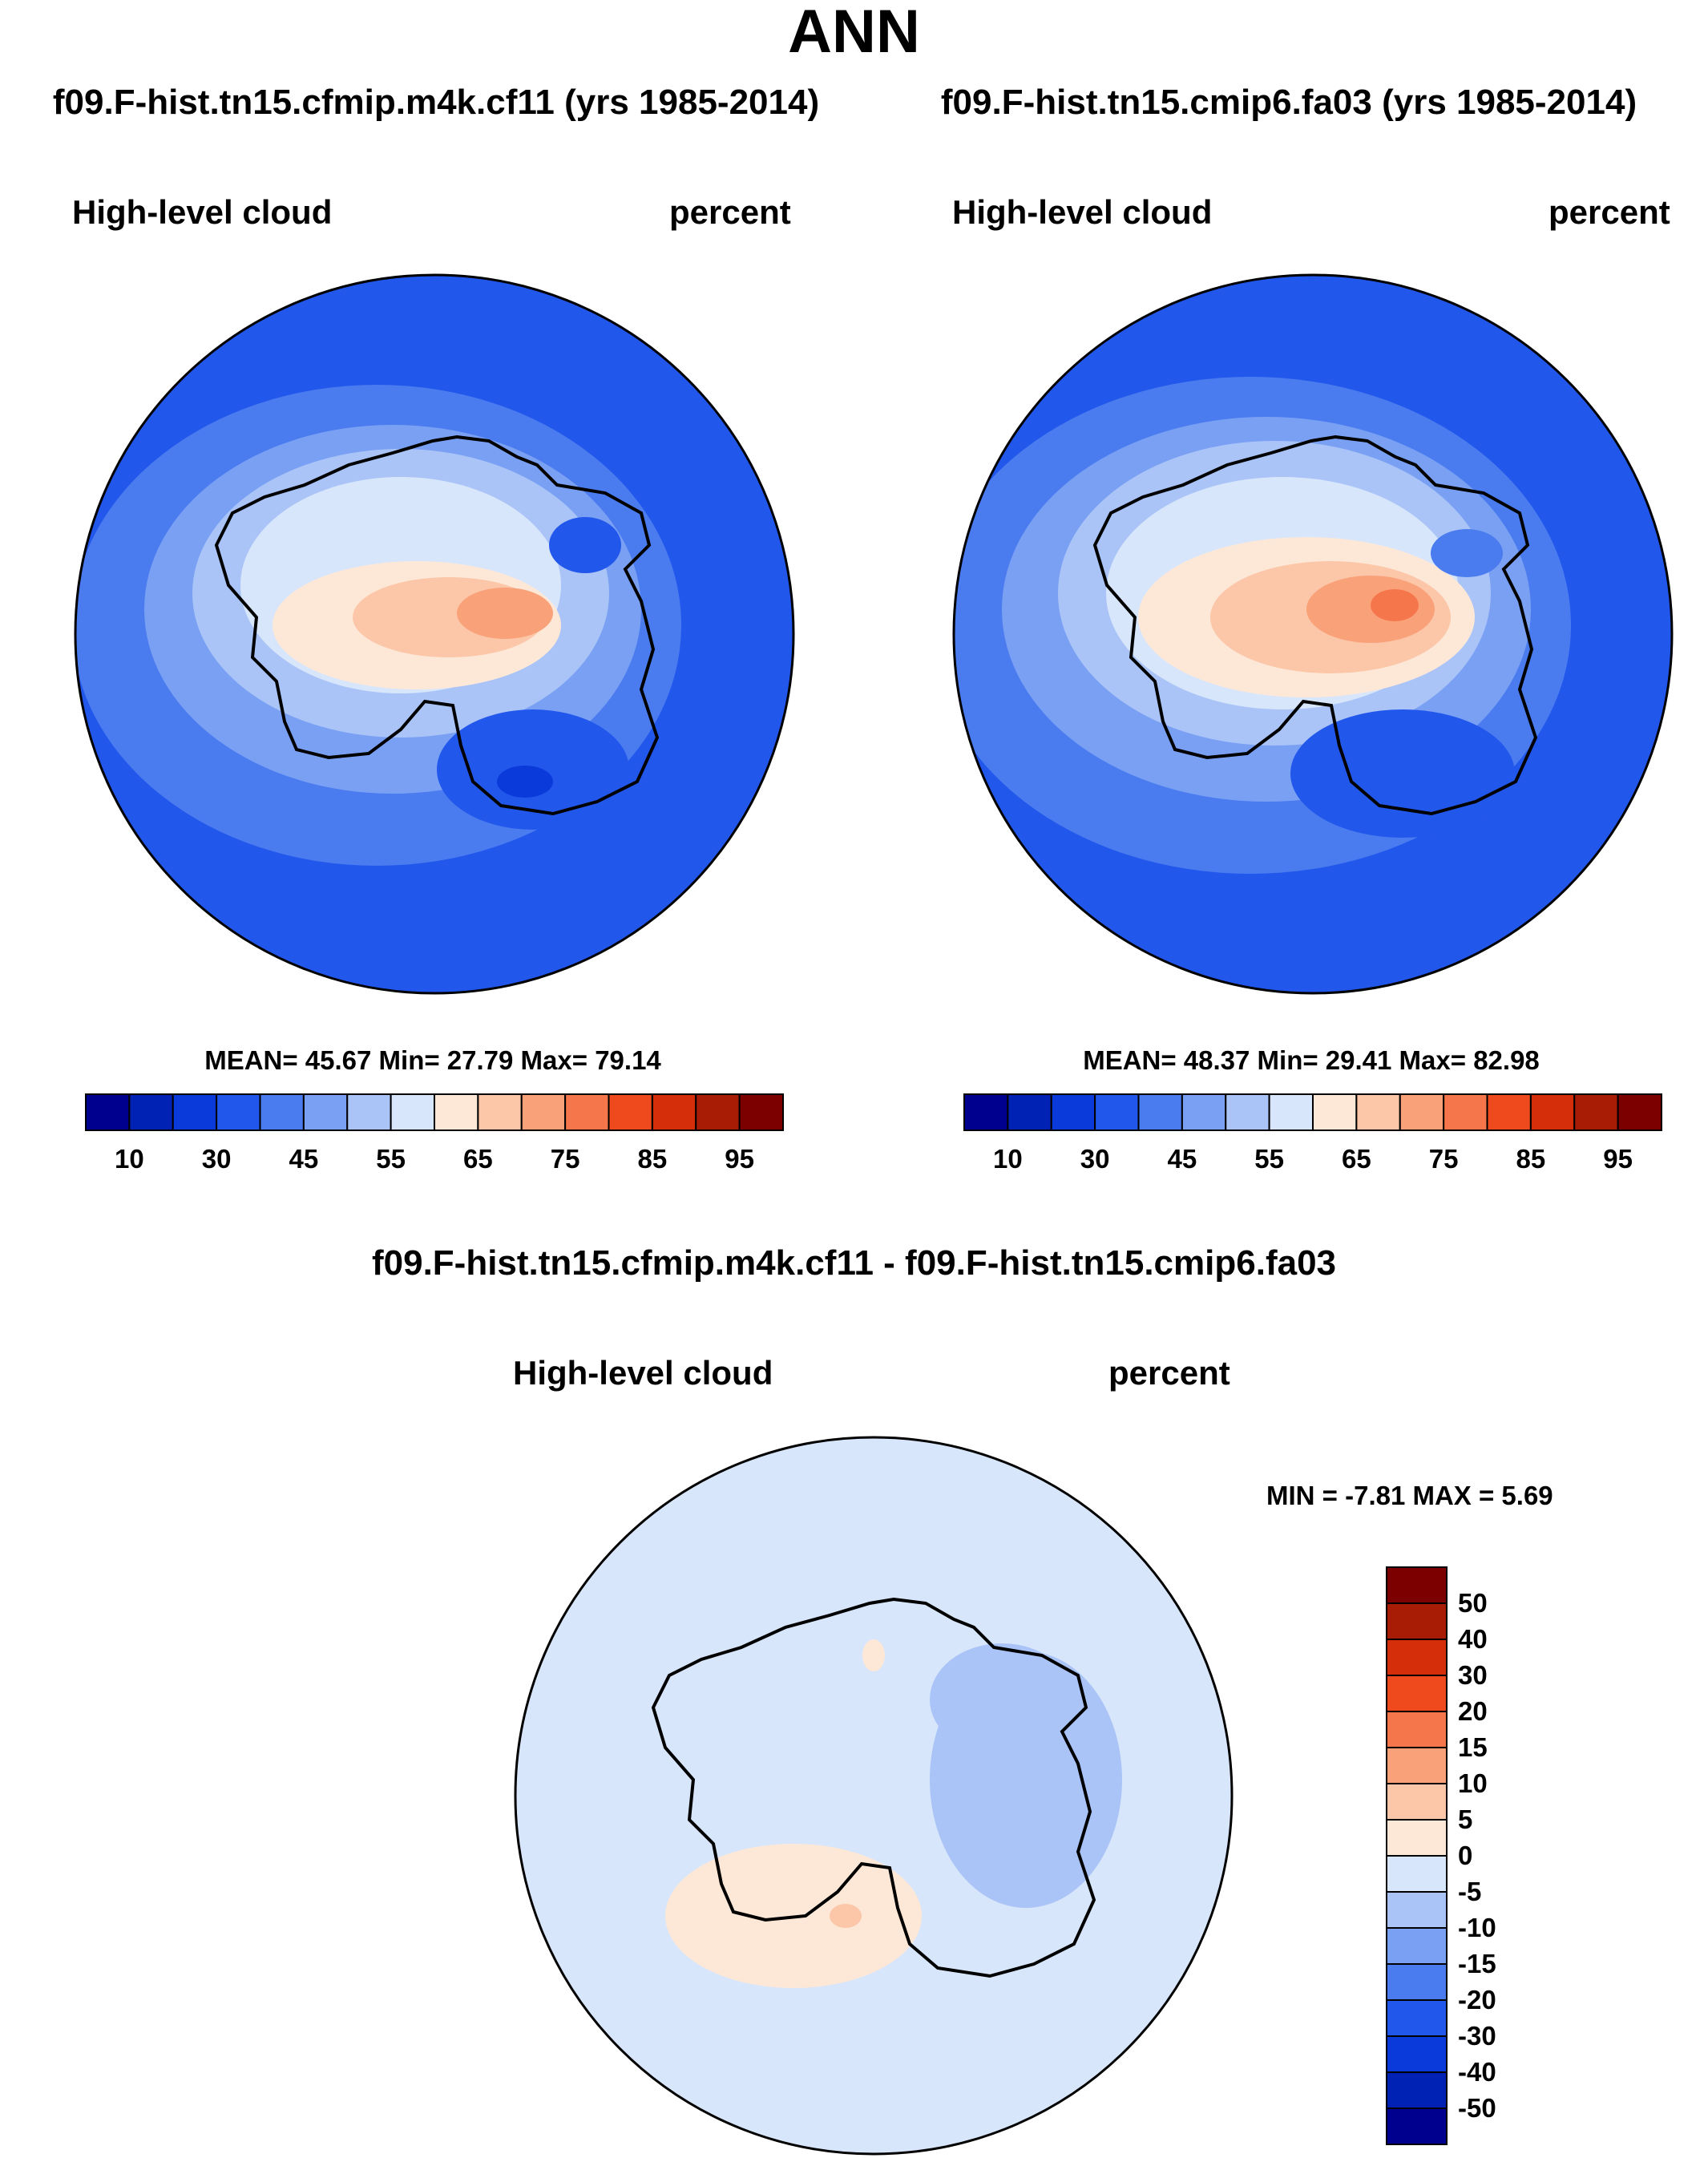  What do you see at coordinates (1477, 2000) in the screenshot?
I see `diff-colorbar-tick-label: -20` at bounding box center [1477, 2000].